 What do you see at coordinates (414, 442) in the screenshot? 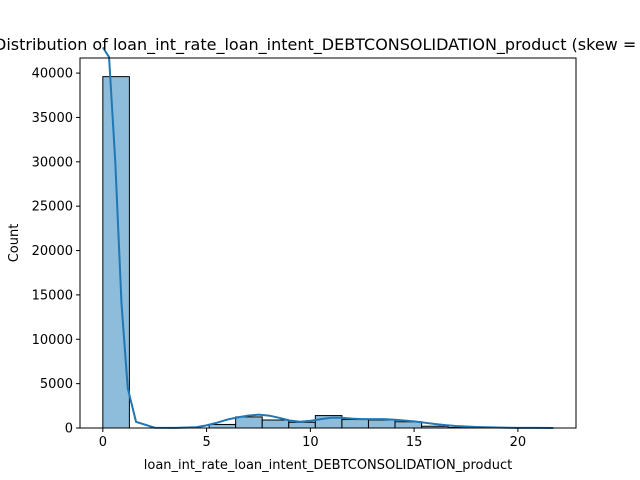
I see `x-tick-label: 15` at bounding box center [414, 442].